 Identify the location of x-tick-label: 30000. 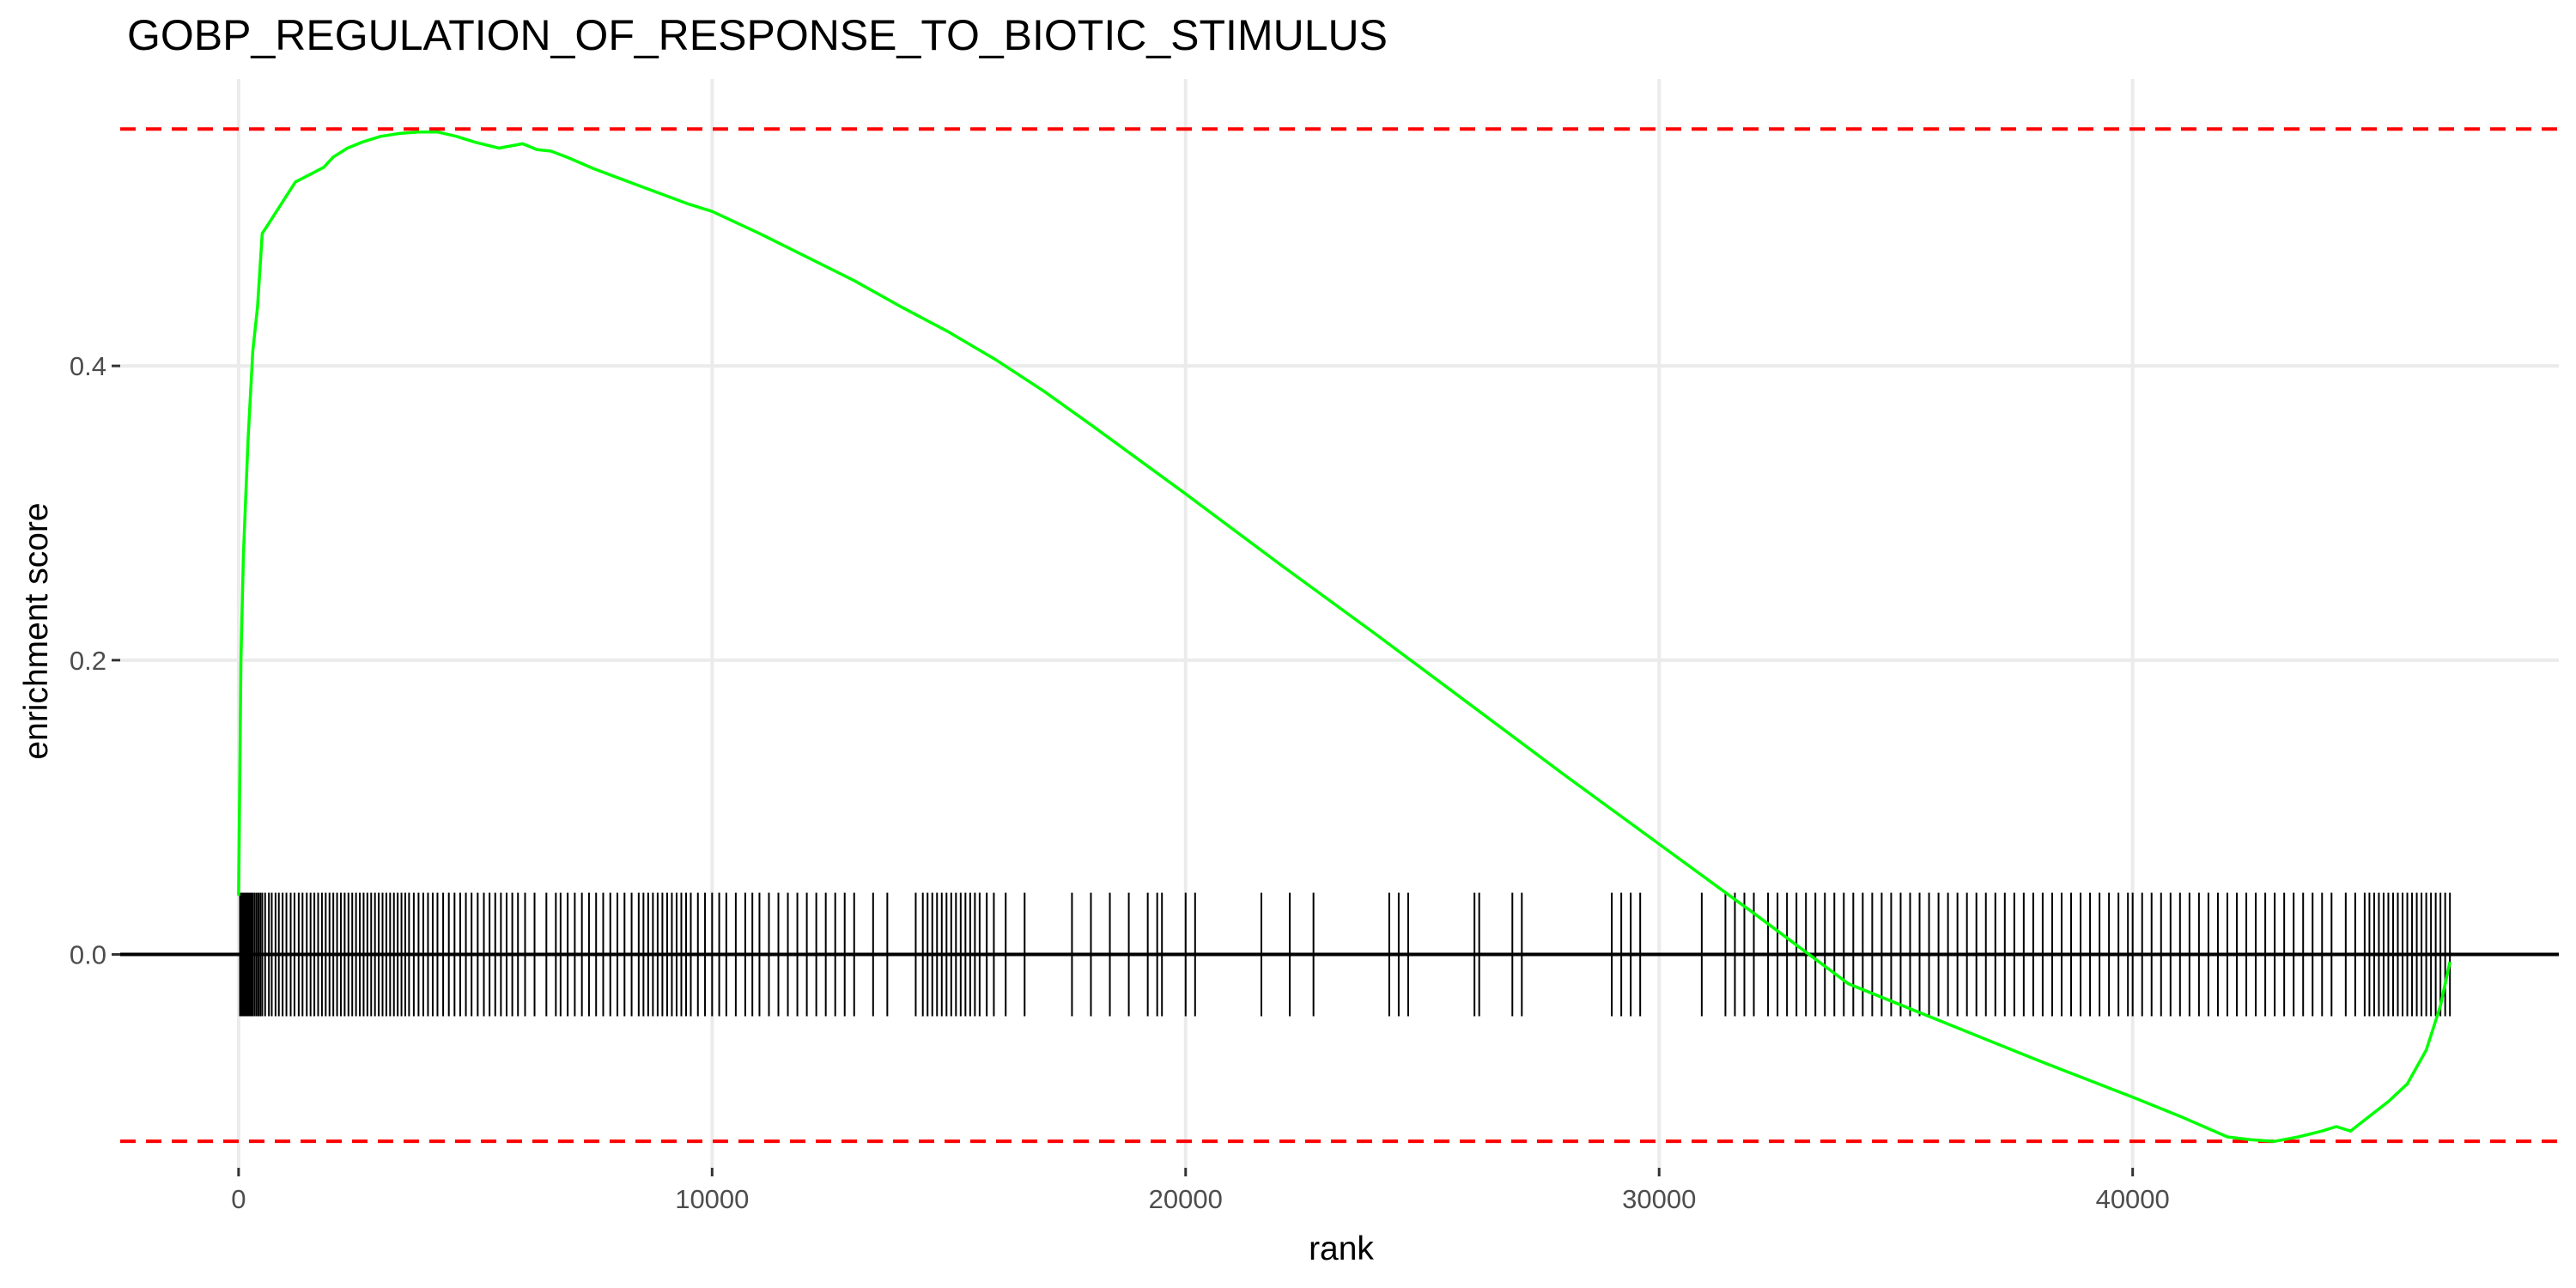
(1659, 1199).